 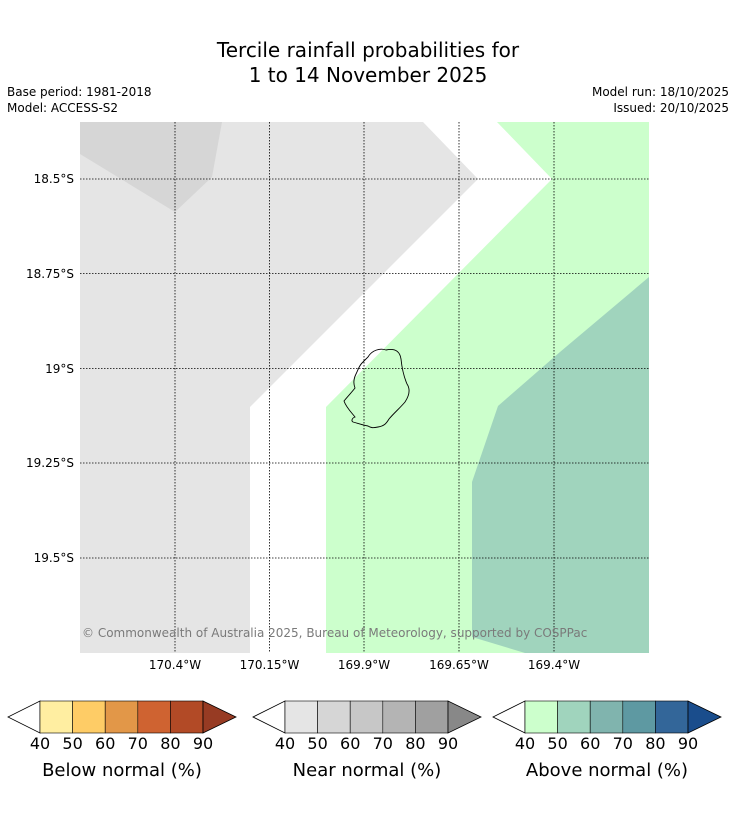 I want to click on colorbar-near, so click(x=367, y=717).